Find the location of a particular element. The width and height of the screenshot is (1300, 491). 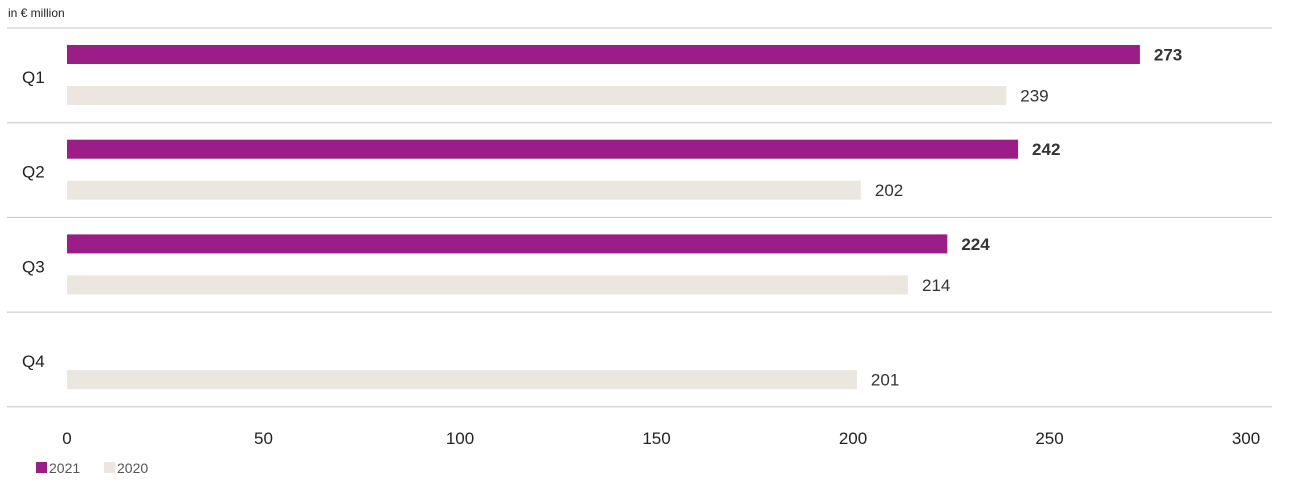

category-label: Q2 is located at coordinates (33, 172).